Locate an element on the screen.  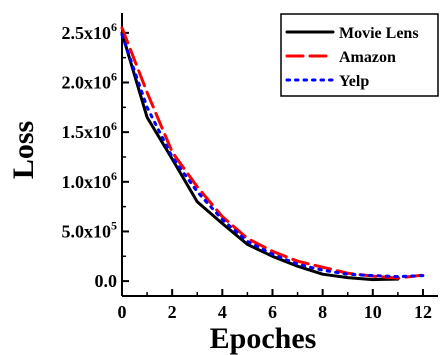
x-tick-label: 0 is located at coordinates (122, 312).